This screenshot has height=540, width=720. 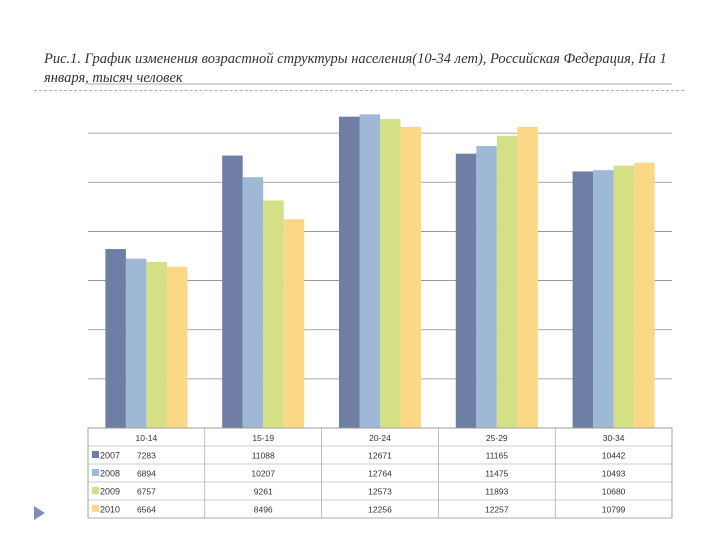 I want to click on category-label: 30-34, so click(x=614, y=438).